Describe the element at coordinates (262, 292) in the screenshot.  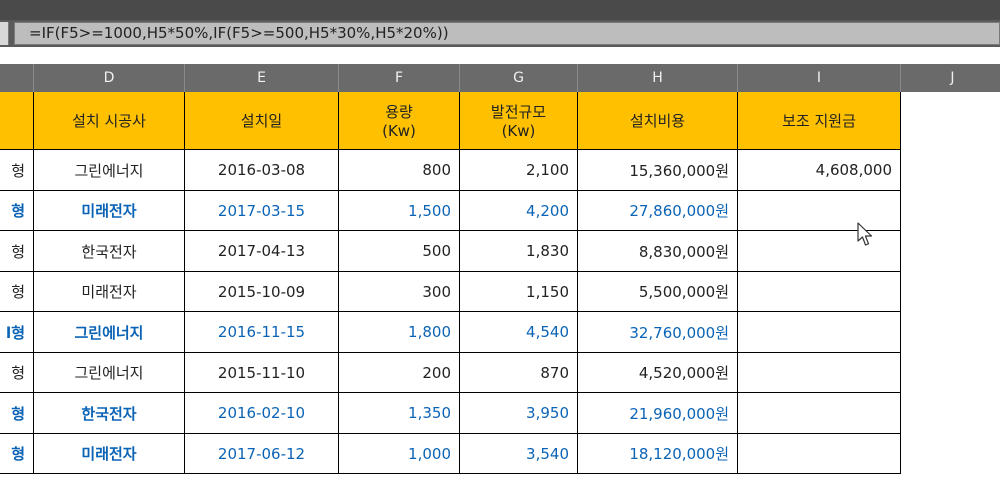
I see `cell-install-date: 2015-10-09` at that location.